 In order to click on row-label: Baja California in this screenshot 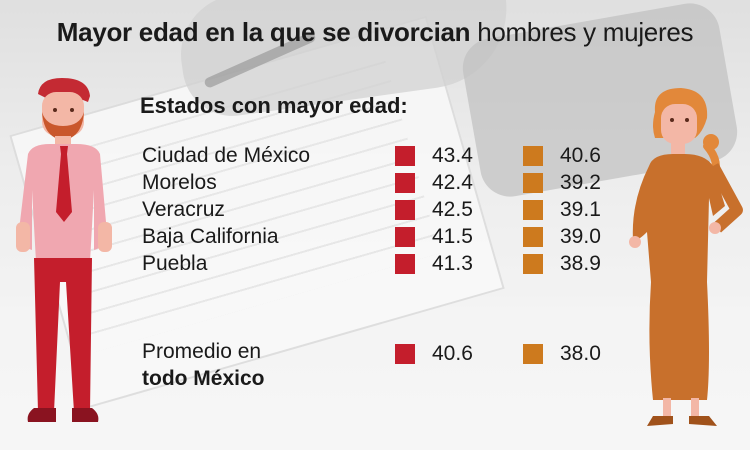, I will do `click(210, 236)`.